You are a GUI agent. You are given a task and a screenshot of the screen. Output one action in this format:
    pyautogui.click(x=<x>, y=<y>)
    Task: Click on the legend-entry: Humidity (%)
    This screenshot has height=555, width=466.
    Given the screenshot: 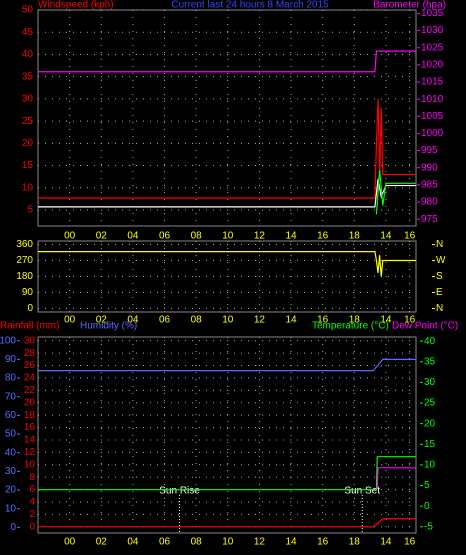 What is the action you would take?
    pyautogui.click(x=108, y=326)
    